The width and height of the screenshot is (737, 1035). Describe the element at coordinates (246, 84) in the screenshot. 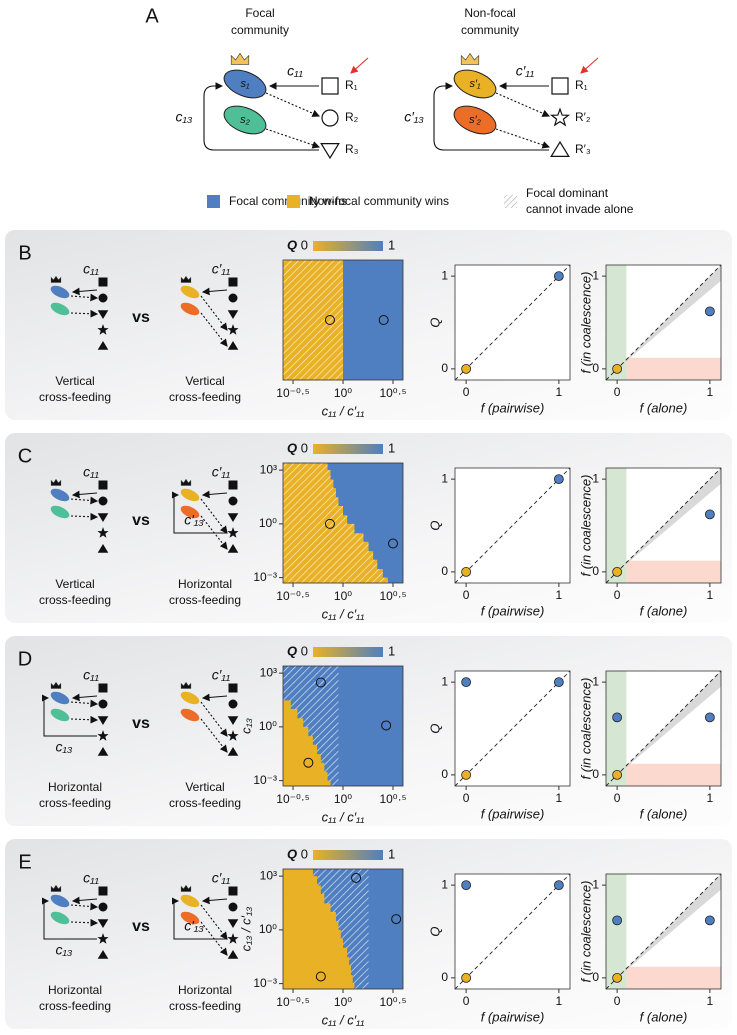

I see `species-label: s₁` at that location.